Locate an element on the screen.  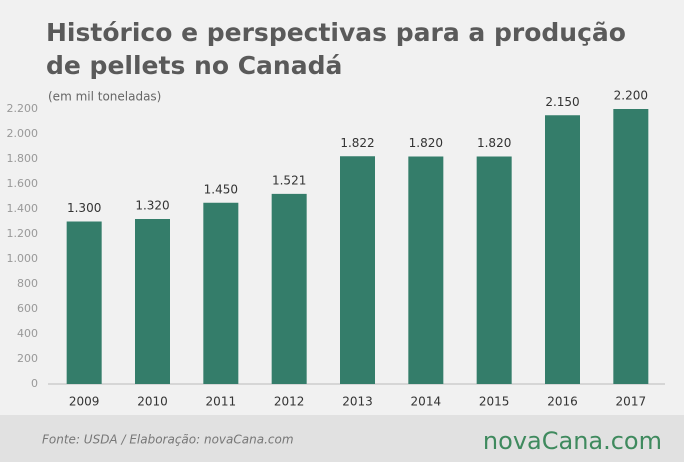
y-tick-label: 200 is located at coordinates (27, 358).